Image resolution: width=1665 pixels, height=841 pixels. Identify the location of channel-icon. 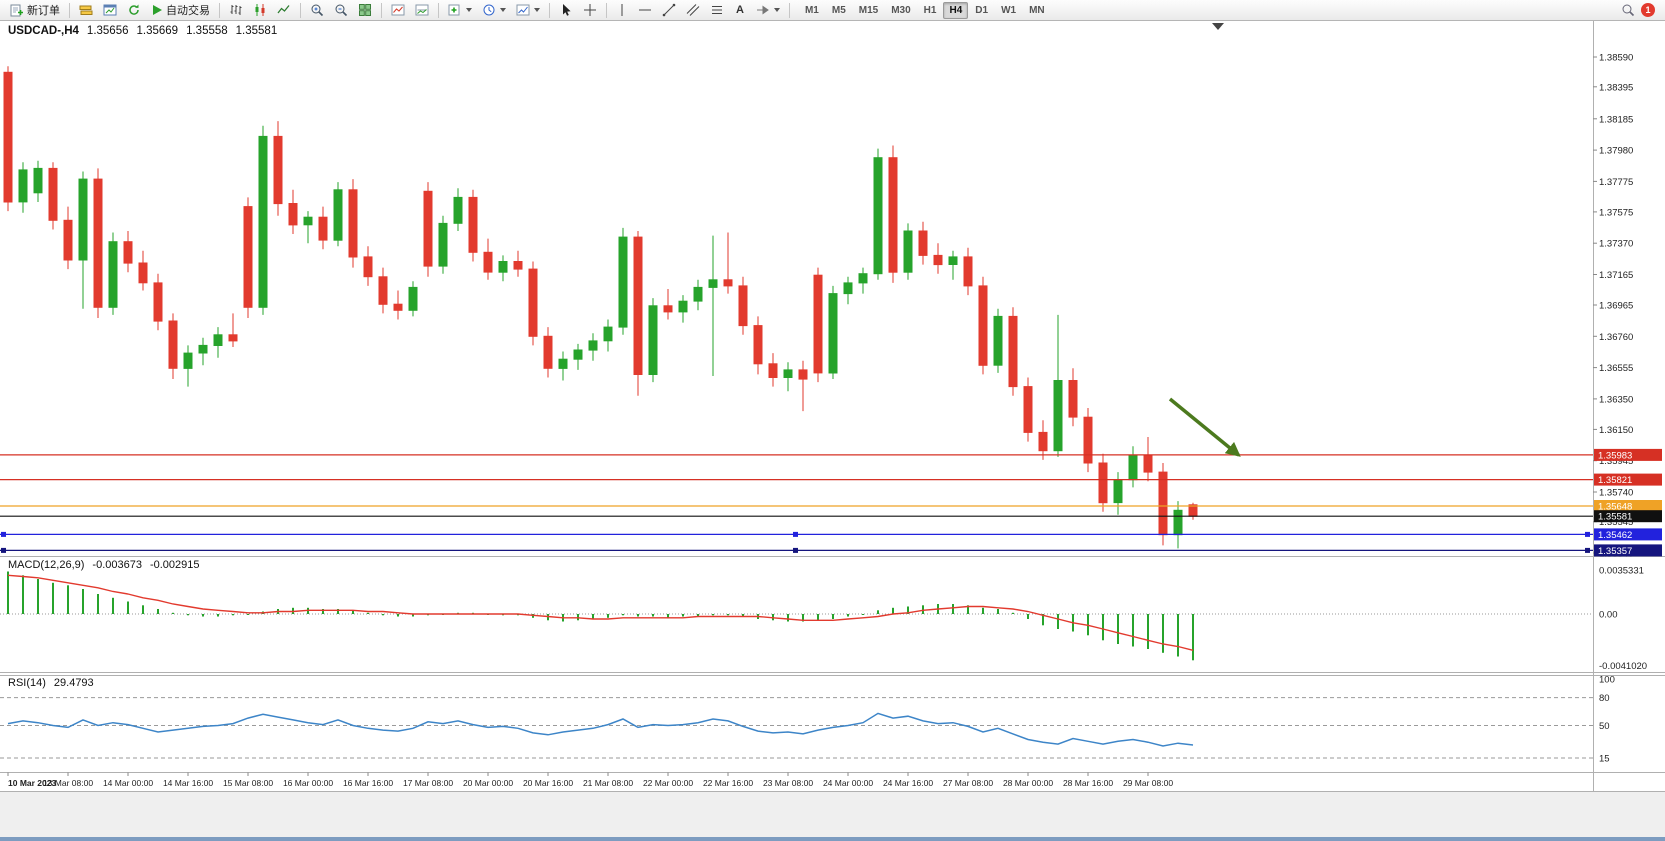
(693, 10).